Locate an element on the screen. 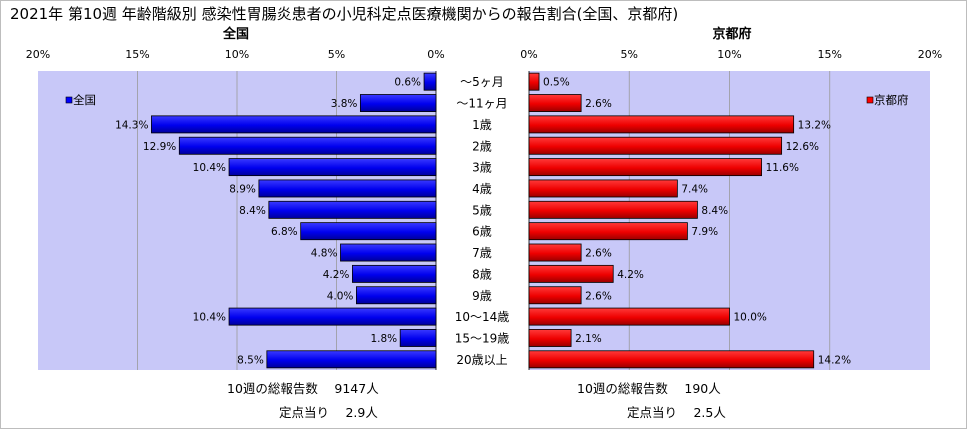 Image resolution: width=967 pixels, height=429 pixels. right-data-label: 0.5% is located at coordinates (556, 83).